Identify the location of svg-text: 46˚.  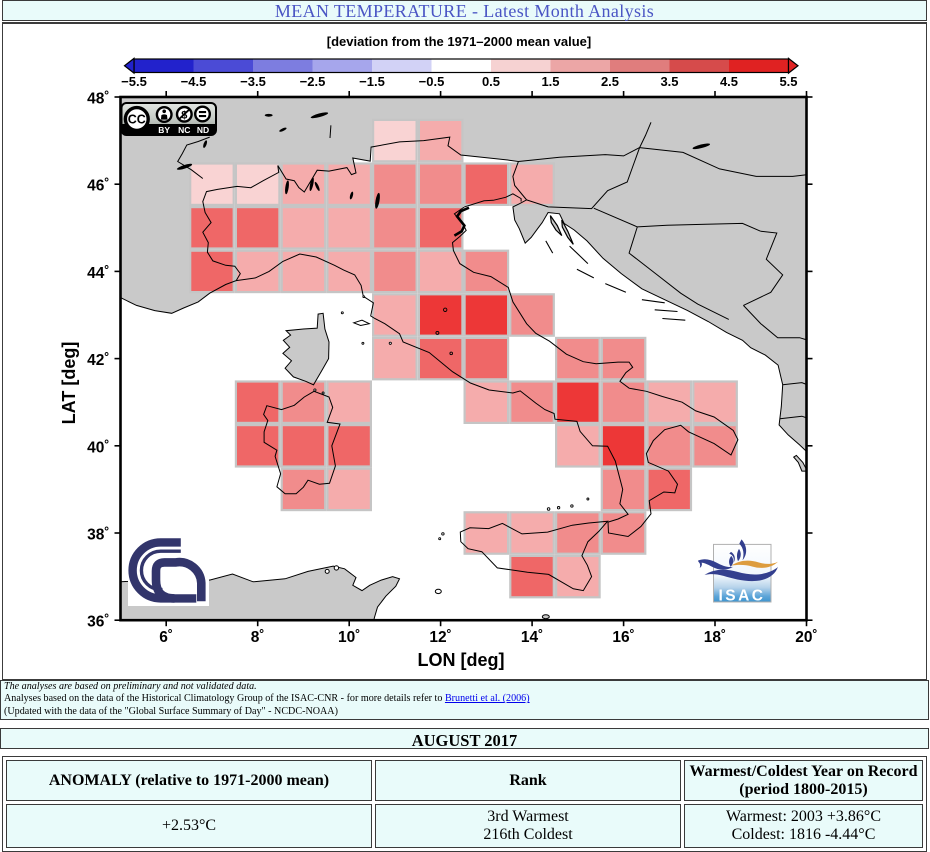
(98, 186).